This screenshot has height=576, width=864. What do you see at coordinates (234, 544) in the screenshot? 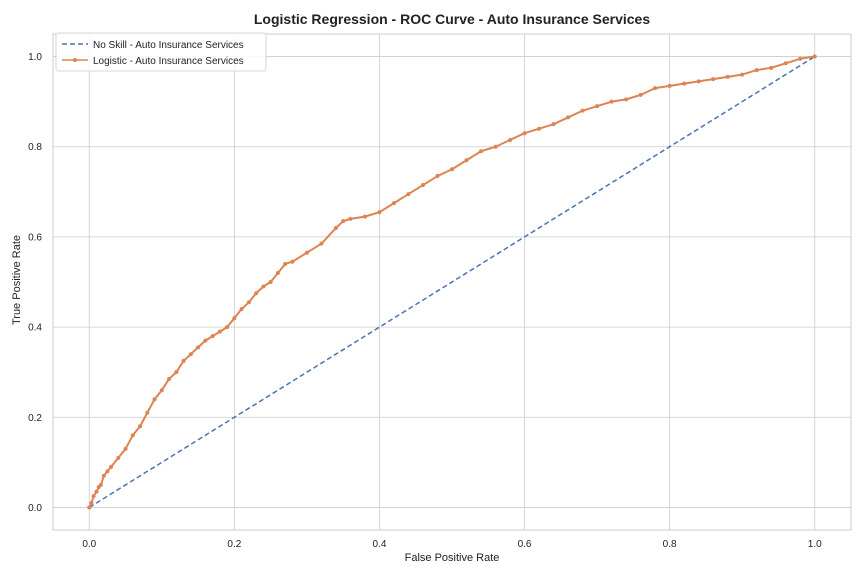
I see `x-tick-label: 0.2` at bounding box center [234, 544].